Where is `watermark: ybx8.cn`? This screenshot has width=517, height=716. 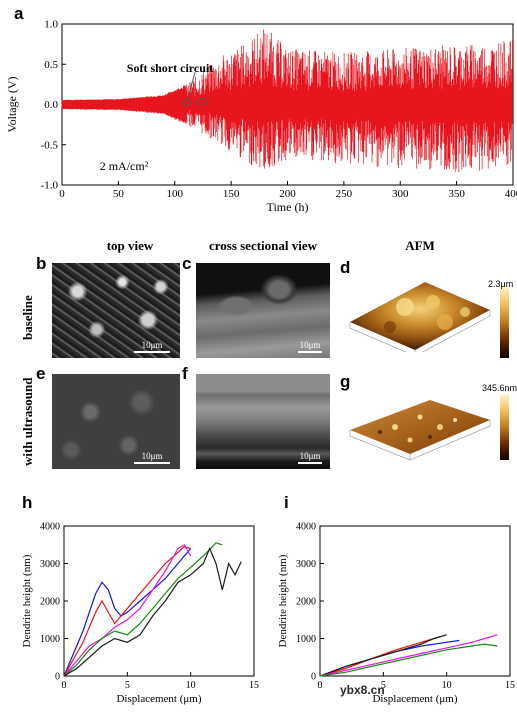 watermark: ybx8.cn is located at coordinates (362, 690).